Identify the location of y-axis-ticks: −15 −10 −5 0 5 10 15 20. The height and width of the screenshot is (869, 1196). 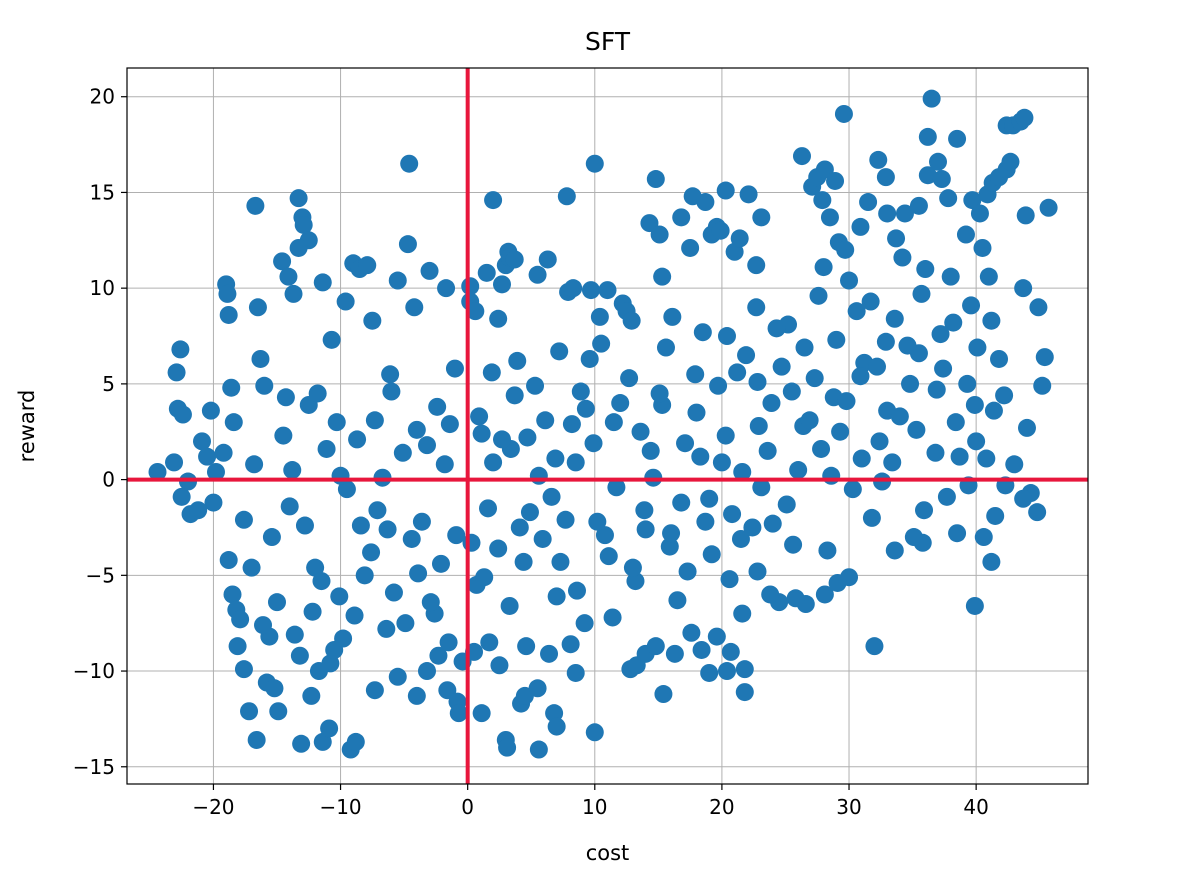
(100, 432).